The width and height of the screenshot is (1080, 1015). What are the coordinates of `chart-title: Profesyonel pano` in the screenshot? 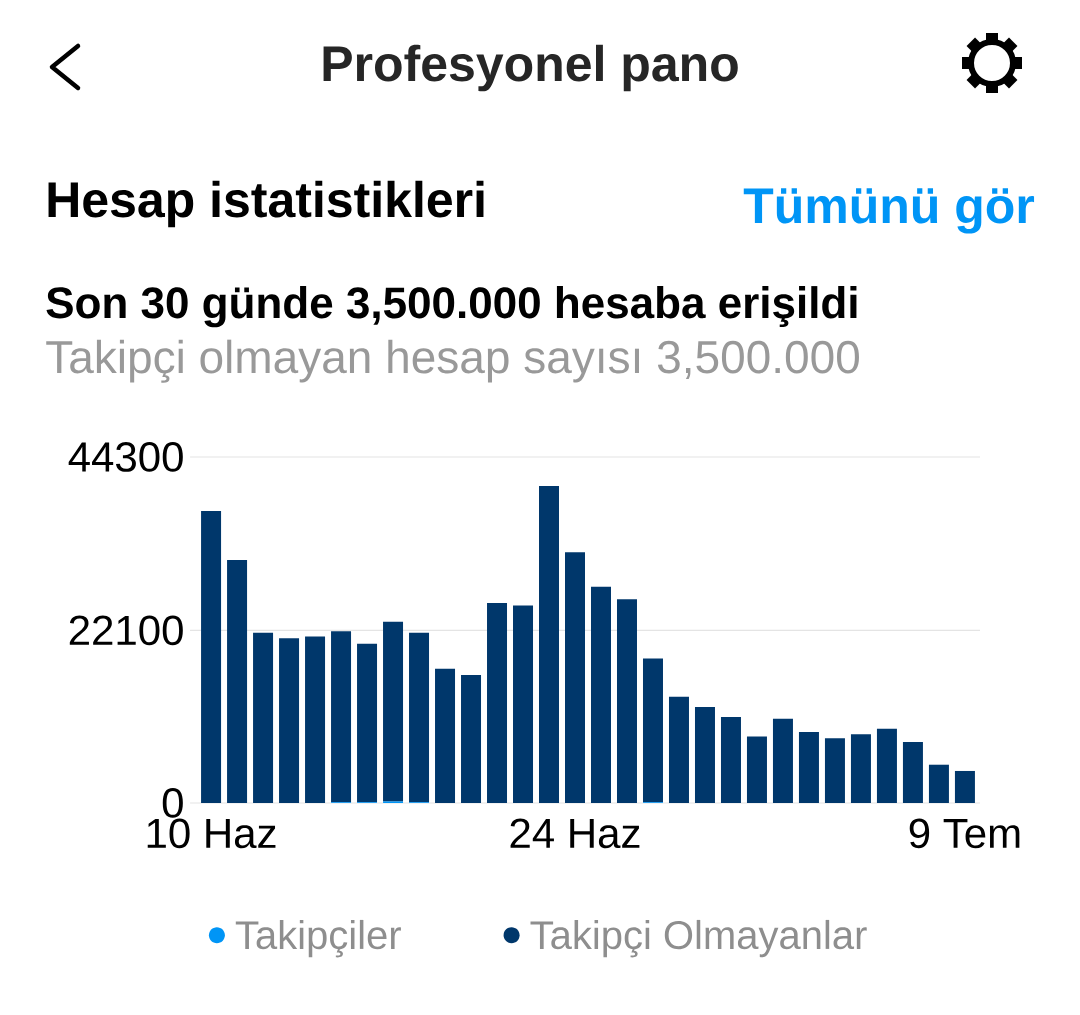 It's located at (530, 68).